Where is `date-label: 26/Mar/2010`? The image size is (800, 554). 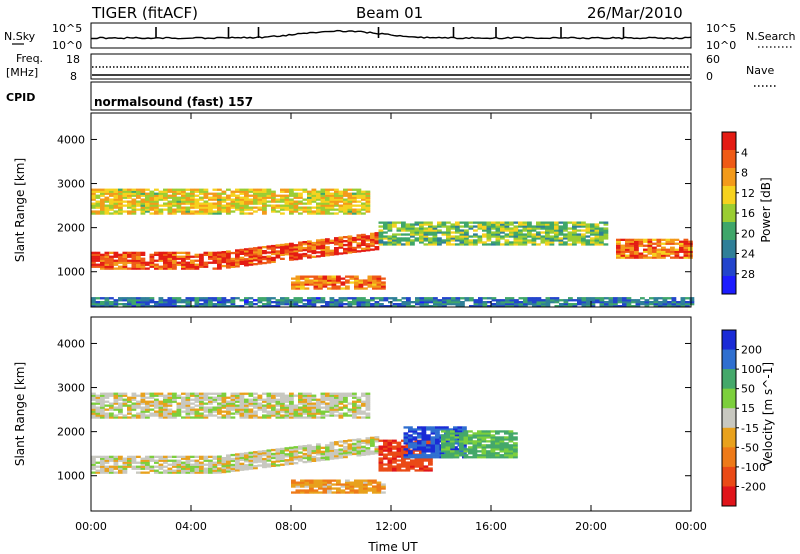 date-label: 26/Mar/2010 is located at coordinates (635, 13).